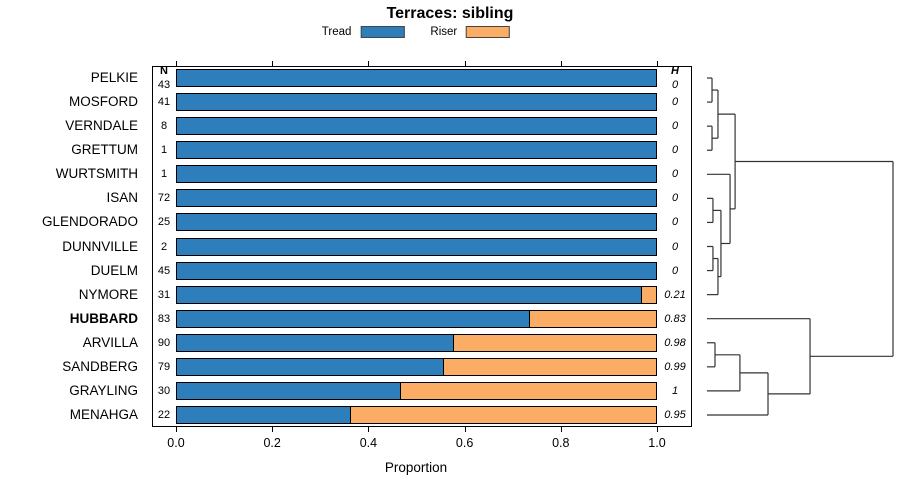 Image resolution: width=900 pixels, height=500 pixels. I want to click on row-label: NYMORE, so click(108, 294).